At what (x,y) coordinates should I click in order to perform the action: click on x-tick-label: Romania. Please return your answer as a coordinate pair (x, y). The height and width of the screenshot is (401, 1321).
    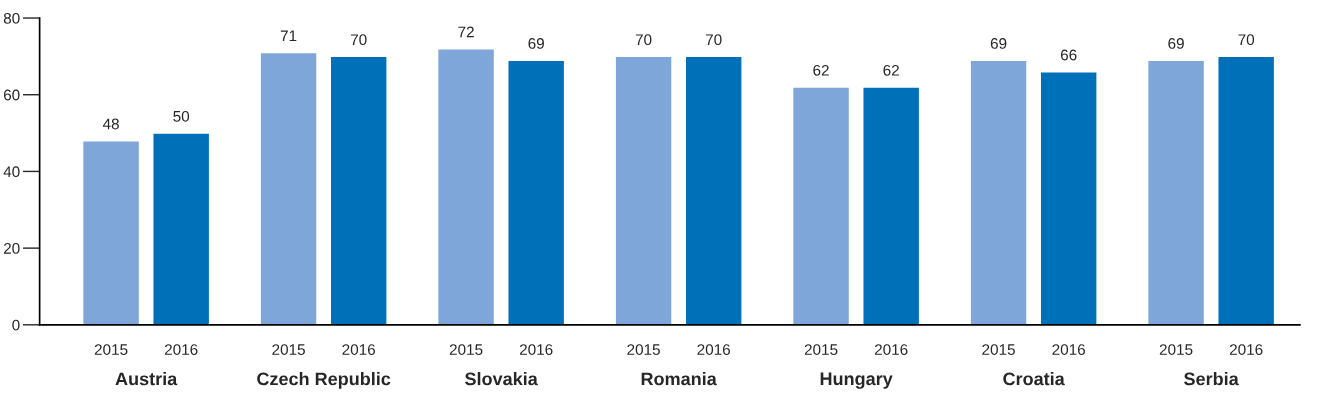
    Looking at the image, I should click on (679, 379).